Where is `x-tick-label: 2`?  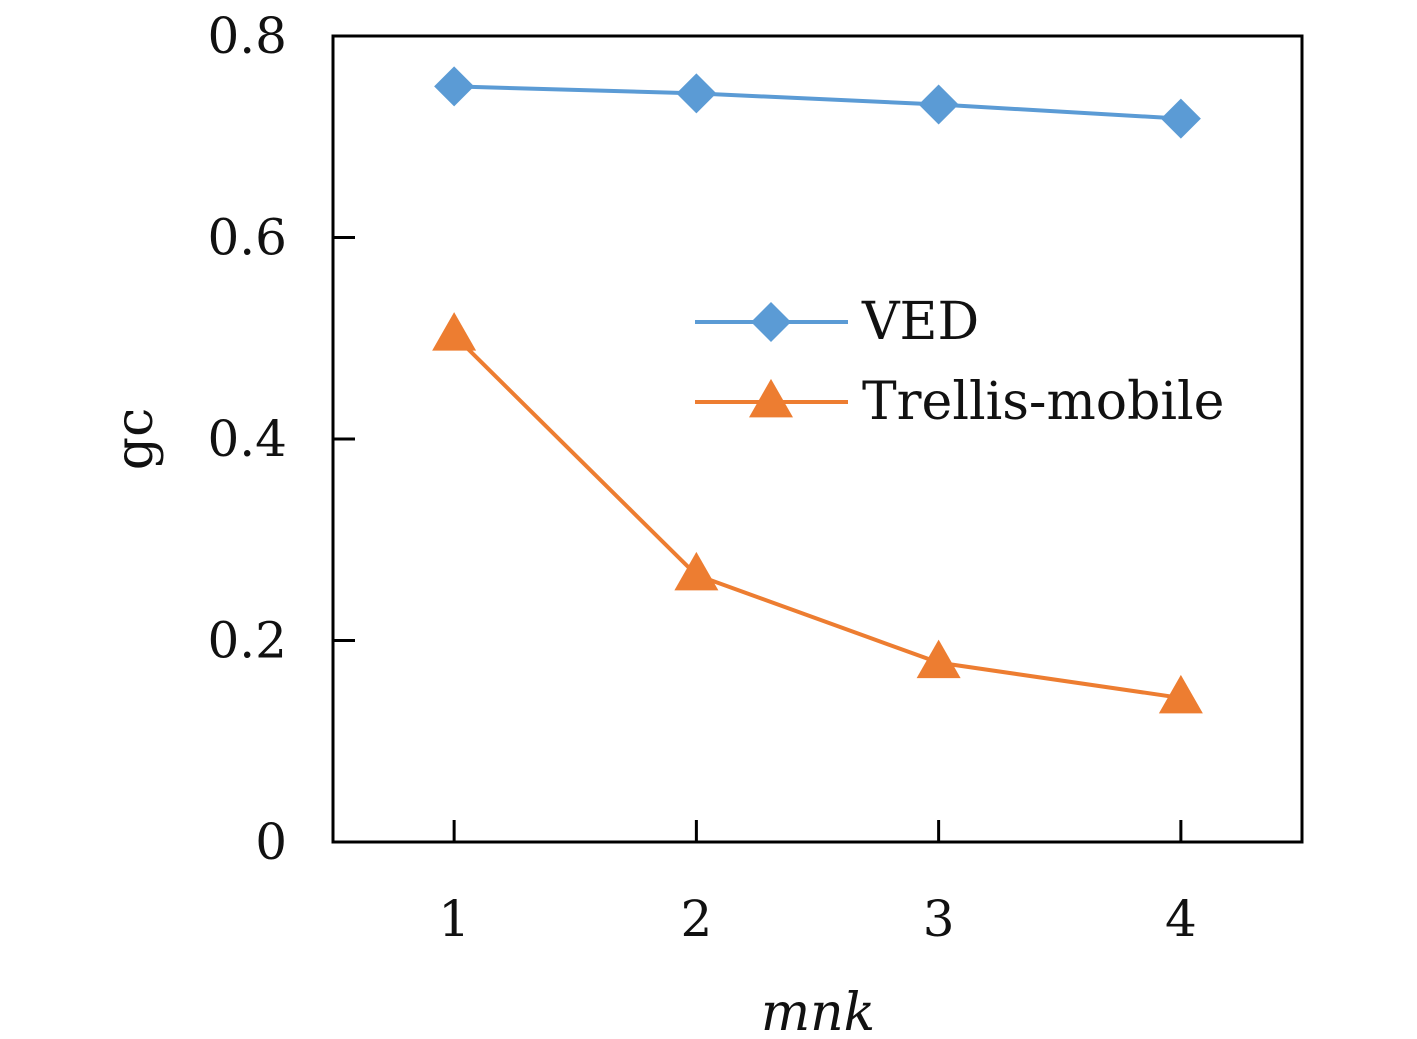 x-tick-label: 2 is located at coordinates (696, 919).